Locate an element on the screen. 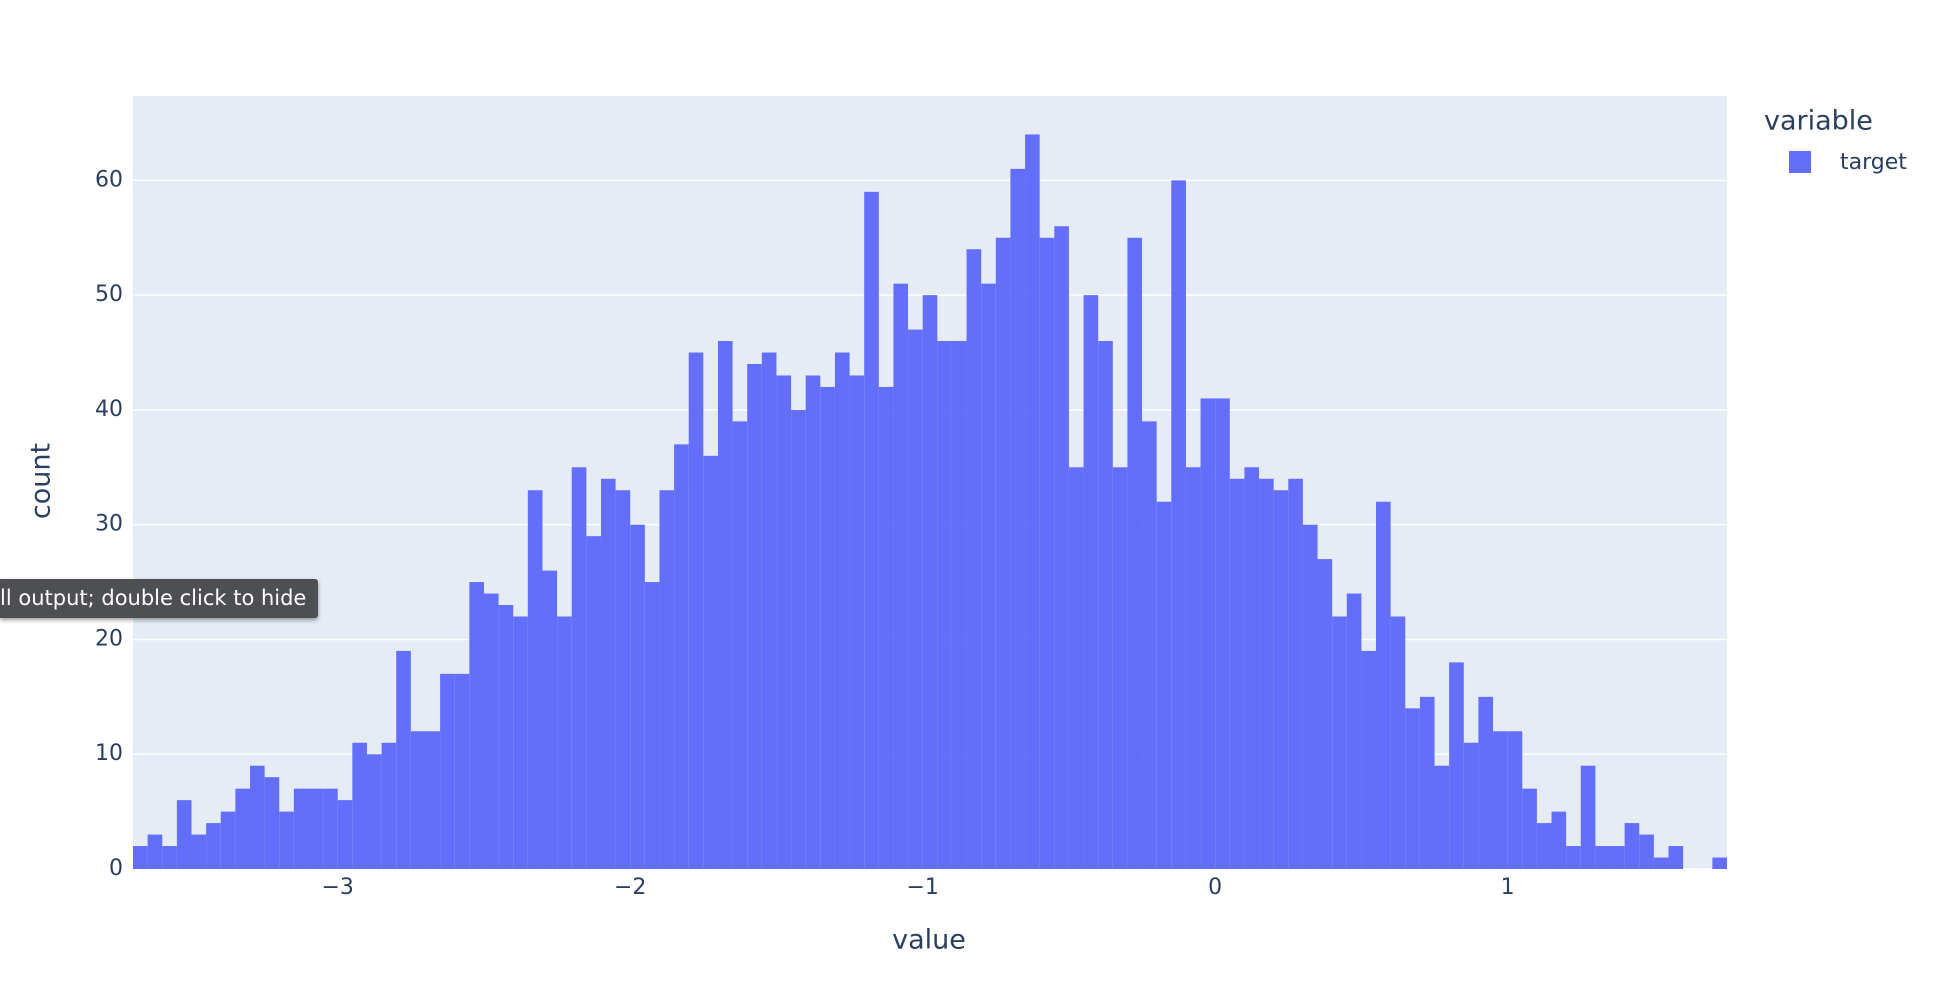  legend-swatch is located at coordinates (1800, 162).